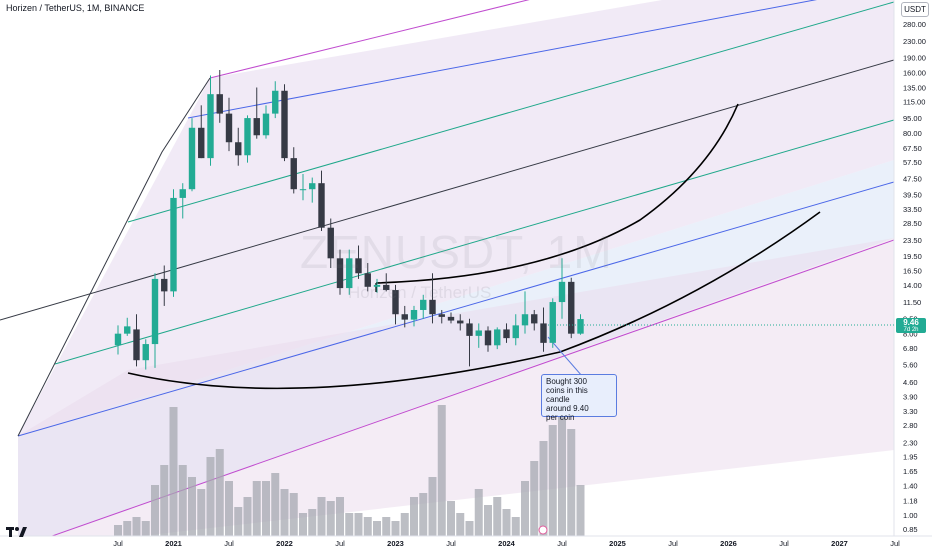 The height and width of the screenshot is (550, 932). I want to click on price-tick-label: 1.40, so click(910, 486).